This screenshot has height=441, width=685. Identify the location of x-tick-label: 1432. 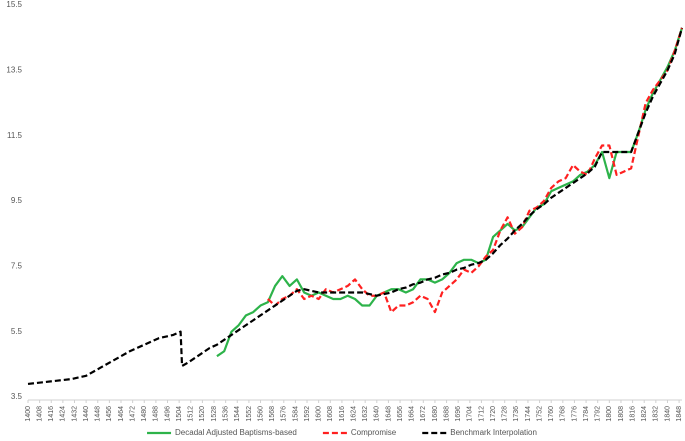
(74, 414).